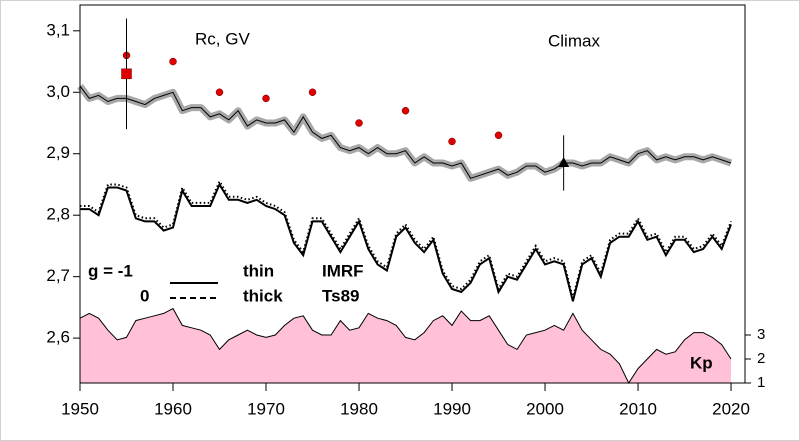 The height and width of the screenshot is (441, 800). I want to click on x-tick-label: 1970, so click(266, 408).